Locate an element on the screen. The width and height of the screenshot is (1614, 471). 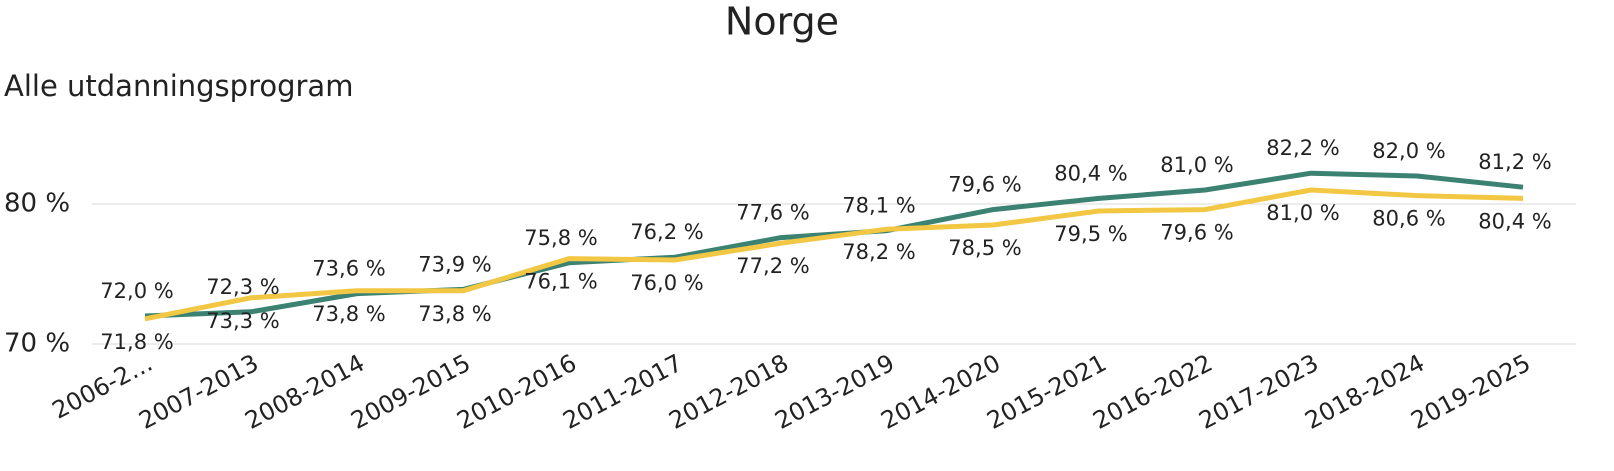
data-label: 82,2 % is located at coordinates (1302, 148).